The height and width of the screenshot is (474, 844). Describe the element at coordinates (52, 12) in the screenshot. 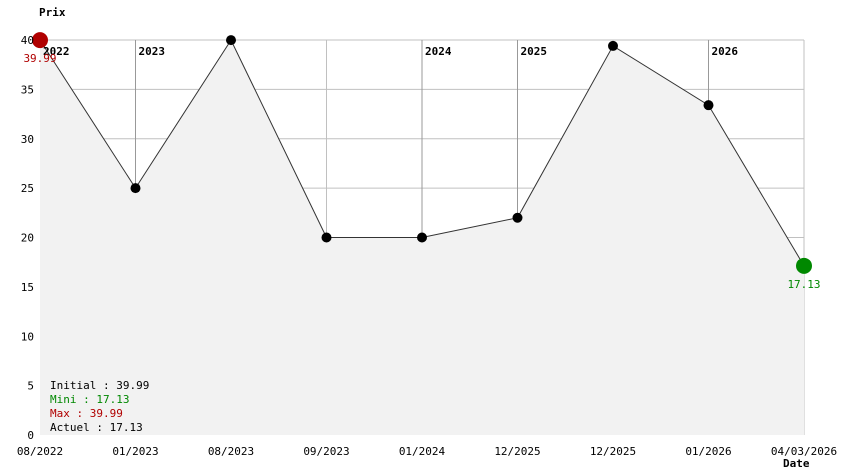

I see `y-axis-label: Prix` at that location.